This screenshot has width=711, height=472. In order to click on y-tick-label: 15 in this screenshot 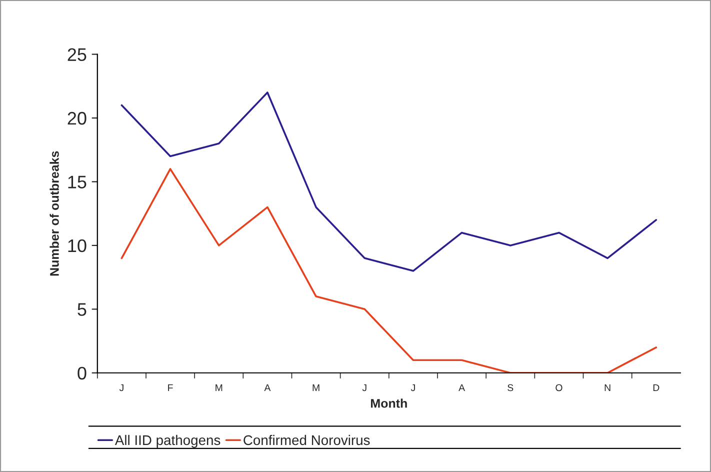, I will do `click(77, 182)`.